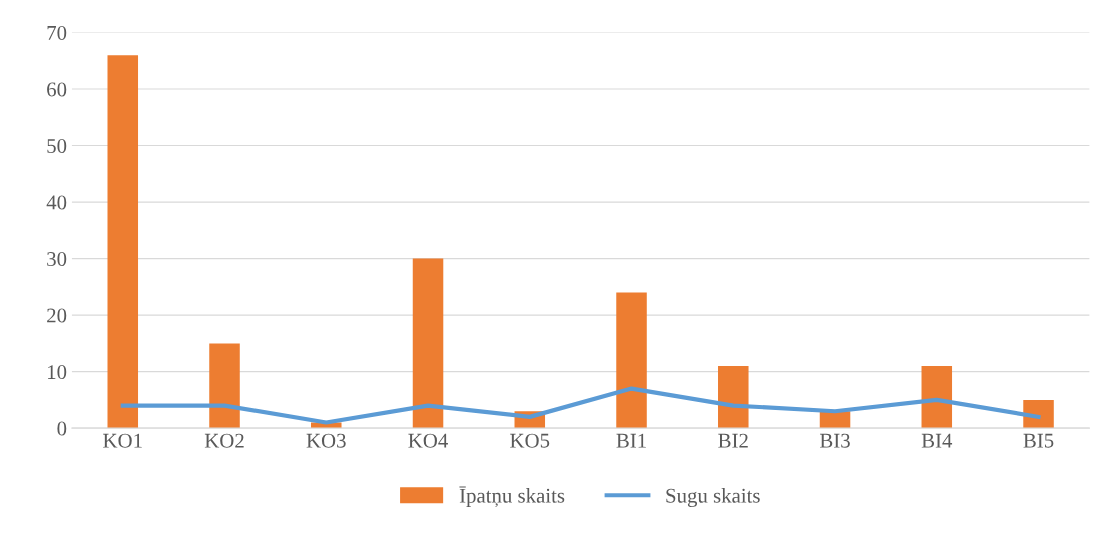 This screenshot has width=1106, height=542. Describe the element at coordinates (122, 440) in the screenshot. I see `x-tick-label: KO1` at that location.